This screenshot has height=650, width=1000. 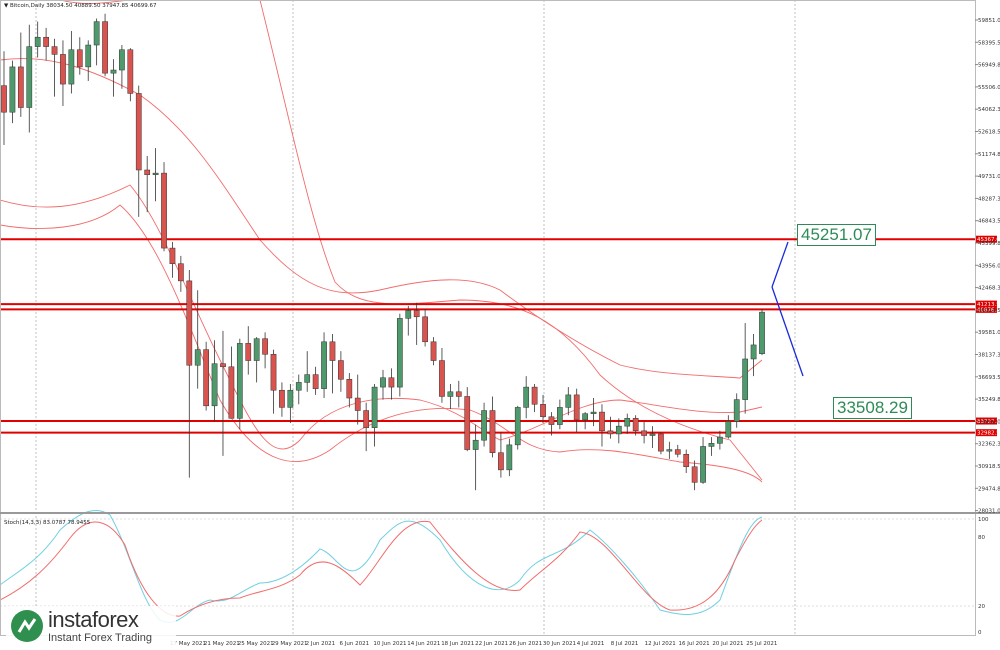 I want to click on forecast-arrows, so click(x=787, y=309).